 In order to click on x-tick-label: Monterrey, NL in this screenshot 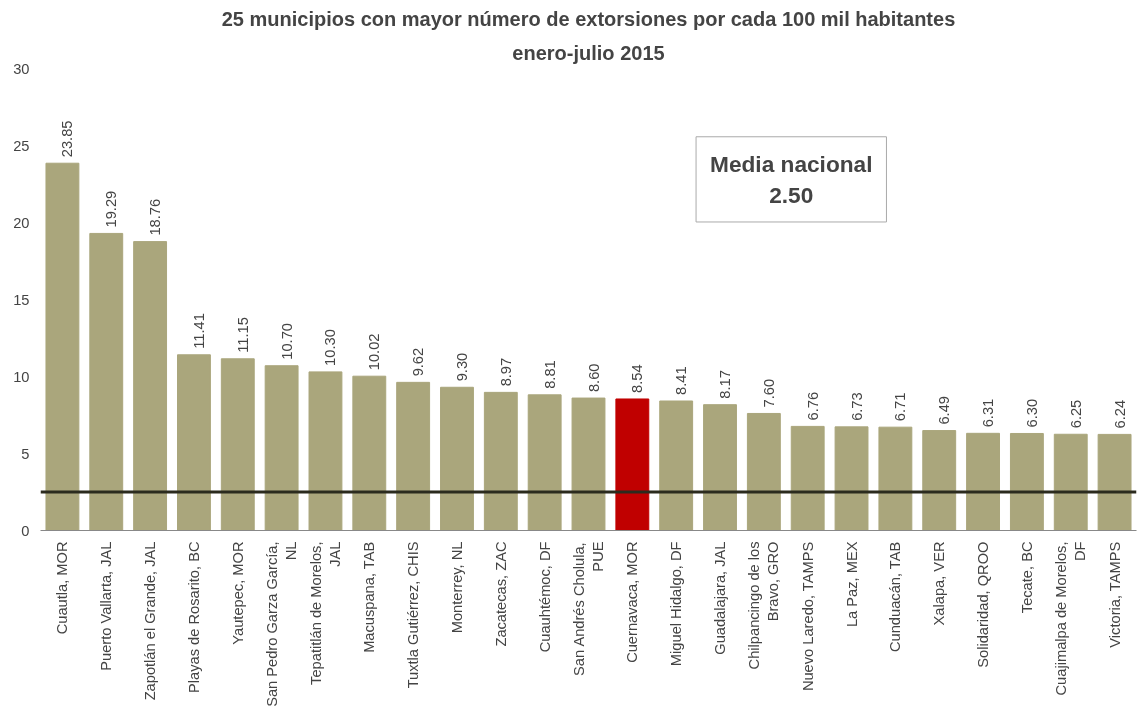, I will do `click(456, 587)`.